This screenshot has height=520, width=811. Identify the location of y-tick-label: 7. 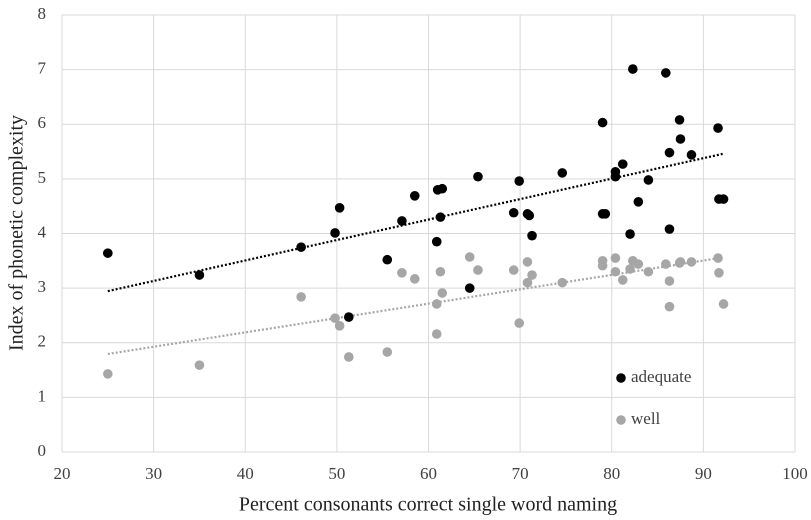
(42, 68).